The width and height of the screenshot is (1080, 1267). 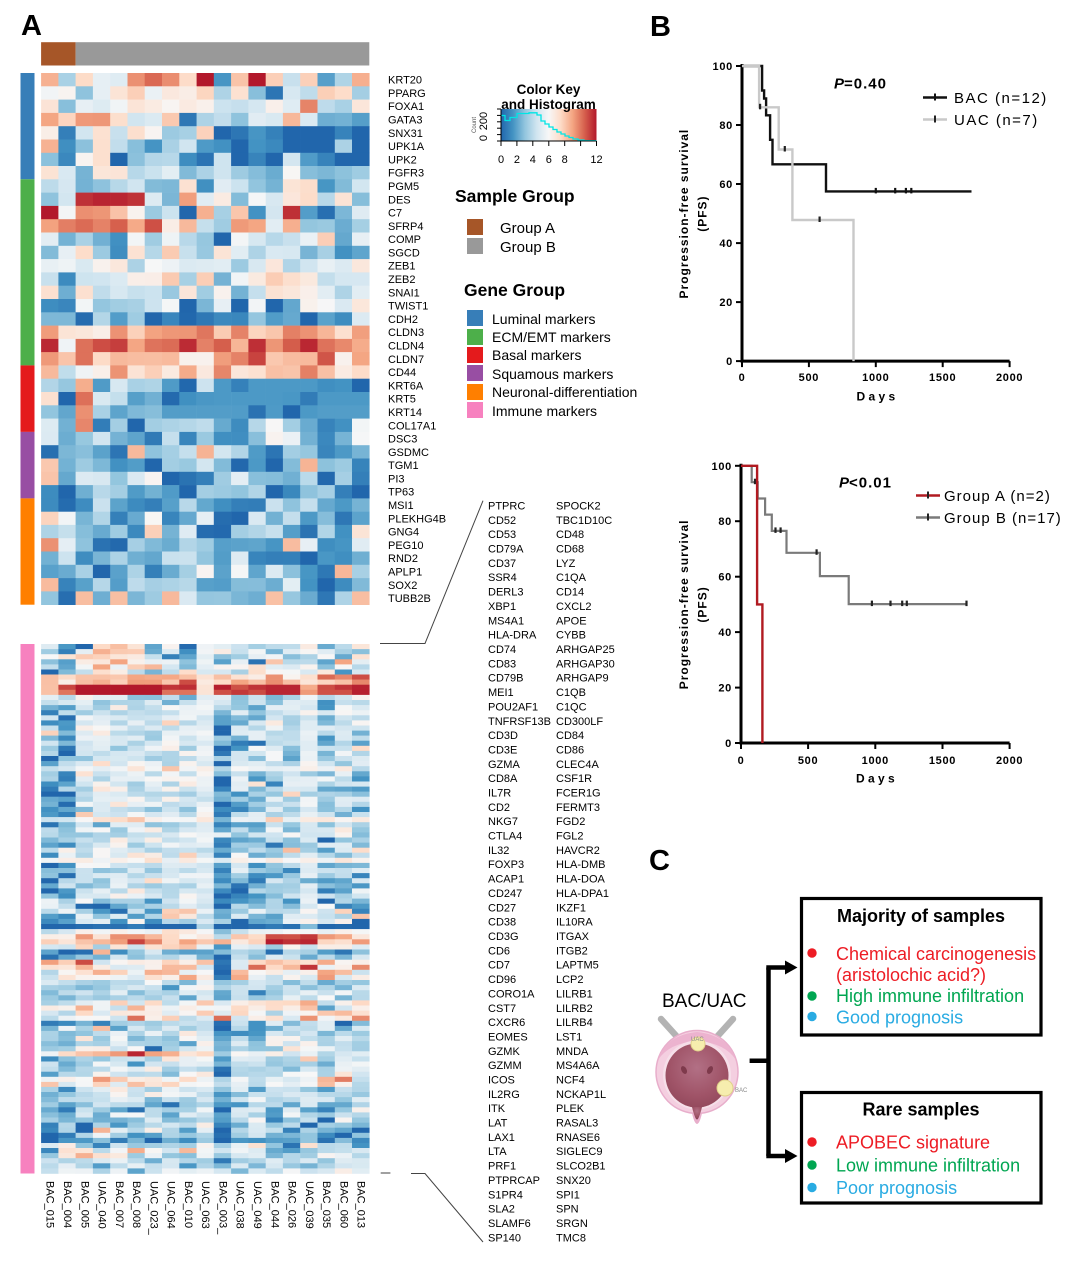 What do you see at coordinates (405, 413) in the screenshot?
I see `svg-text: KRT14` at bounding box center [405, 413].